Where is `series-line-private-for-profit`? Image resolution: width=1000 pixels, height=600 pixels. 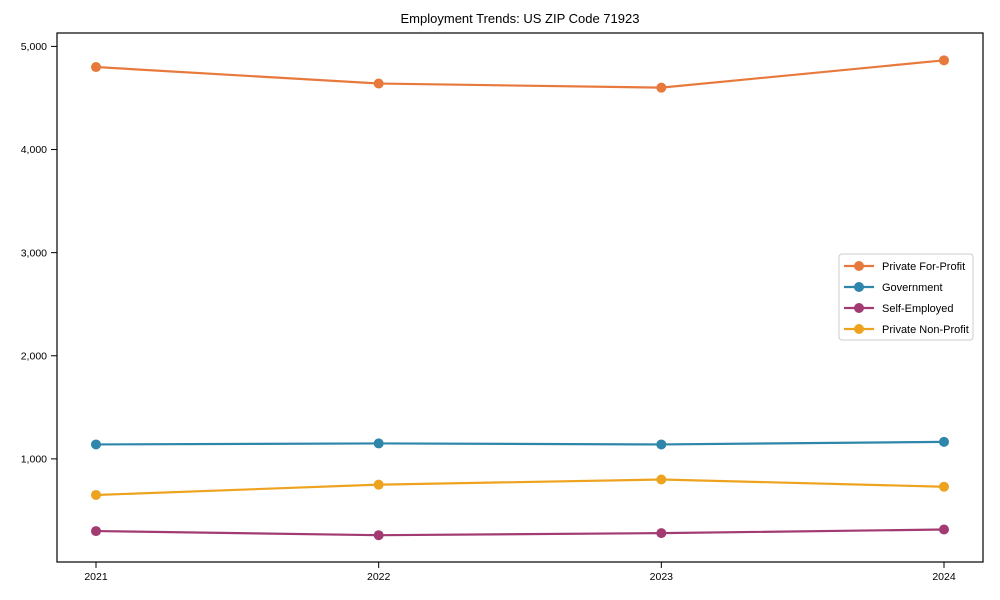
series-line-private-for-profit is located at coordinates (520, 74).